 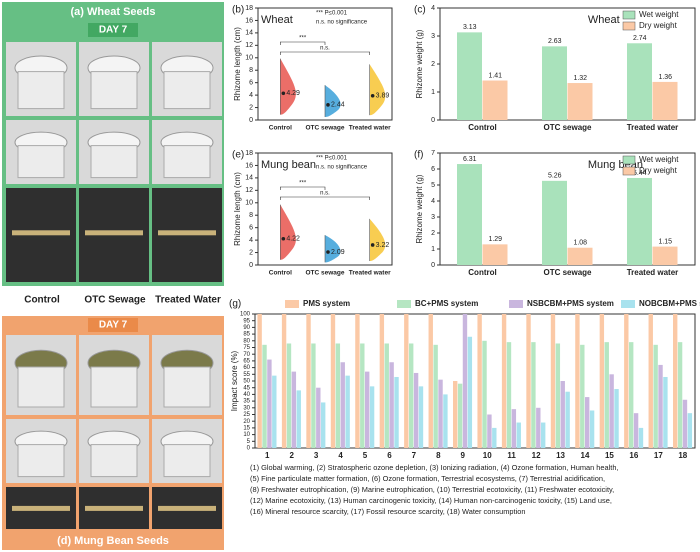 What do you see at coordinates (580, 78) in the screenshot?
I see `value-label: 1.32` at bounding box center [580, 78].